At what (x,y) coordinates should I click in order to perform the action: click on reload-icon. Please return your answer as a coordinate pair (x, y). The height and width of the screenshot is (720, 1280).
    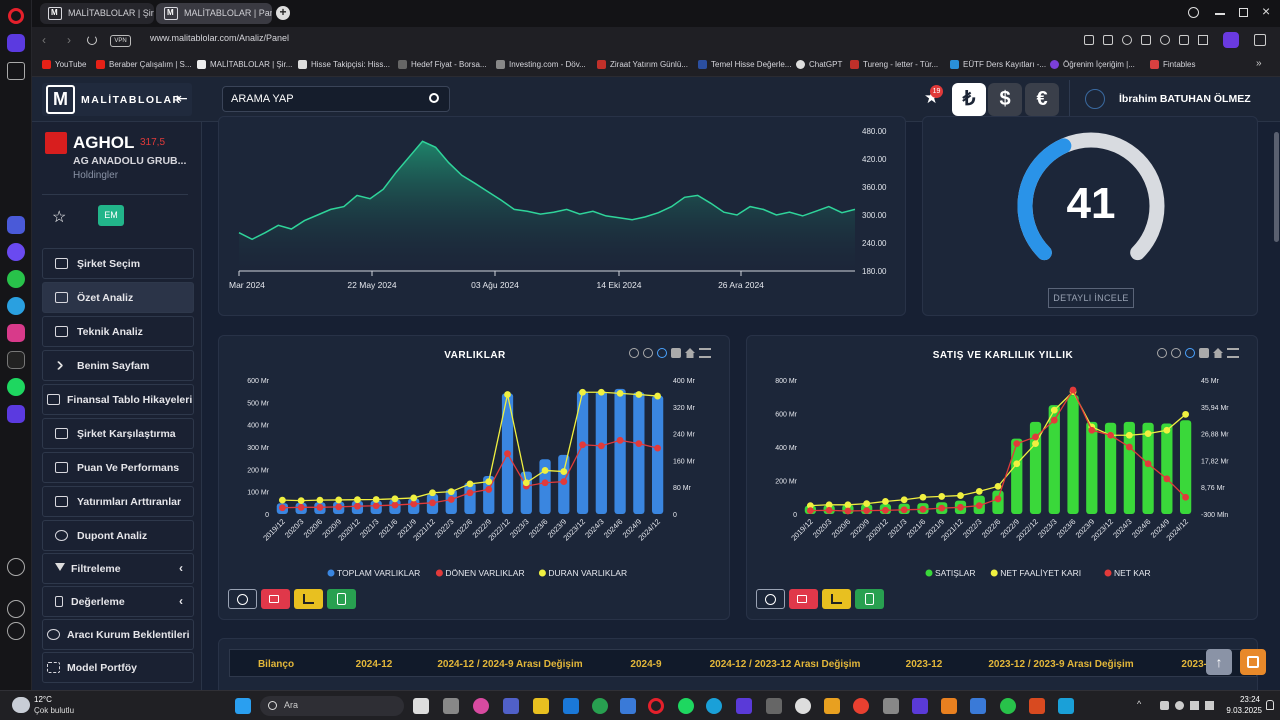
    Looking at the image, I should click on (92, 40).